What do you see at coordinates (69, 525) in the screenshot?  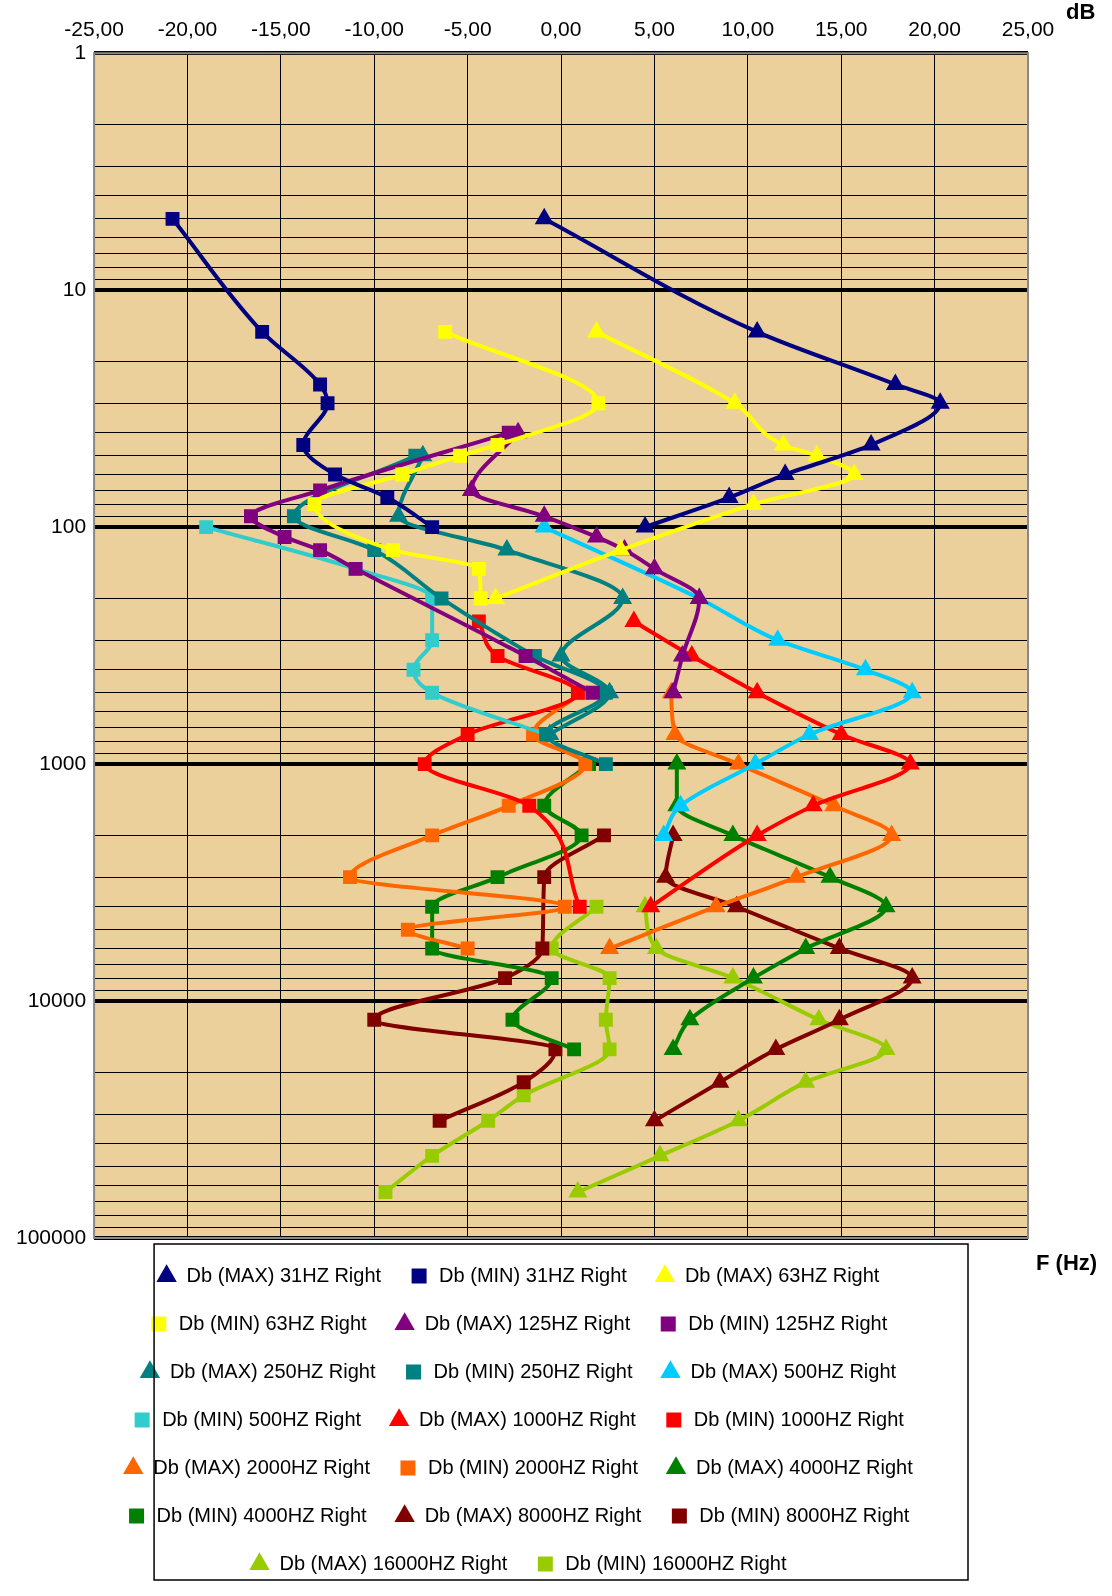 I see `y-tick-label: 100` at bounding box center [69, 525].